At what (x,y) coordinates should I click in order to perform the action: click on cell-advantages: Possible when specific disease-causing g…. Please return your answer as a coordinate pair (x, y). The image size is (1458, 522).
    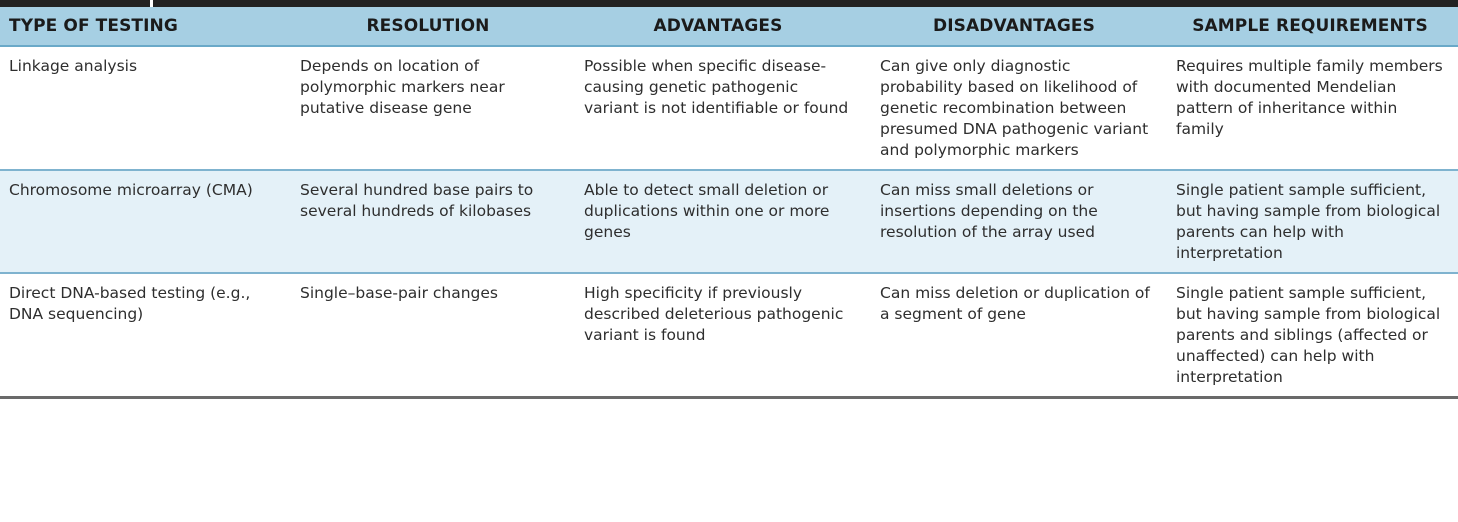
    Looking at the image, I should click on (718, 108).